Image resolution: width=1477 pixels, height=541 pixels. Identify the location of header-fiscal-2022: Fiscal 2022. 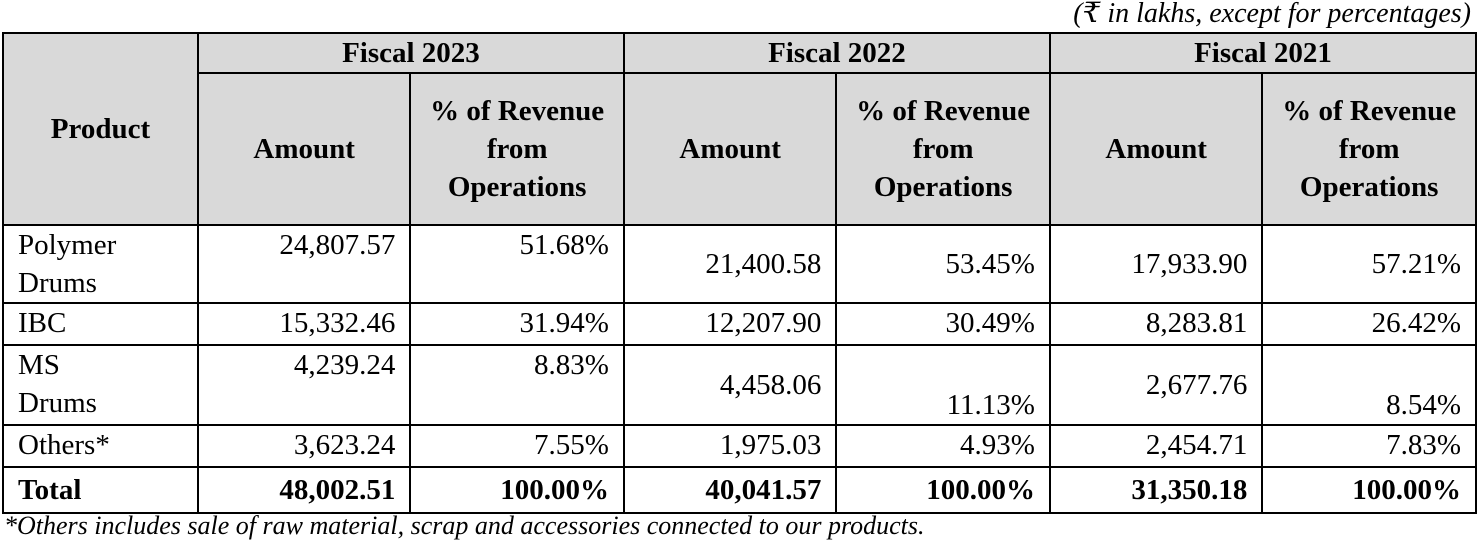
(836, 53).